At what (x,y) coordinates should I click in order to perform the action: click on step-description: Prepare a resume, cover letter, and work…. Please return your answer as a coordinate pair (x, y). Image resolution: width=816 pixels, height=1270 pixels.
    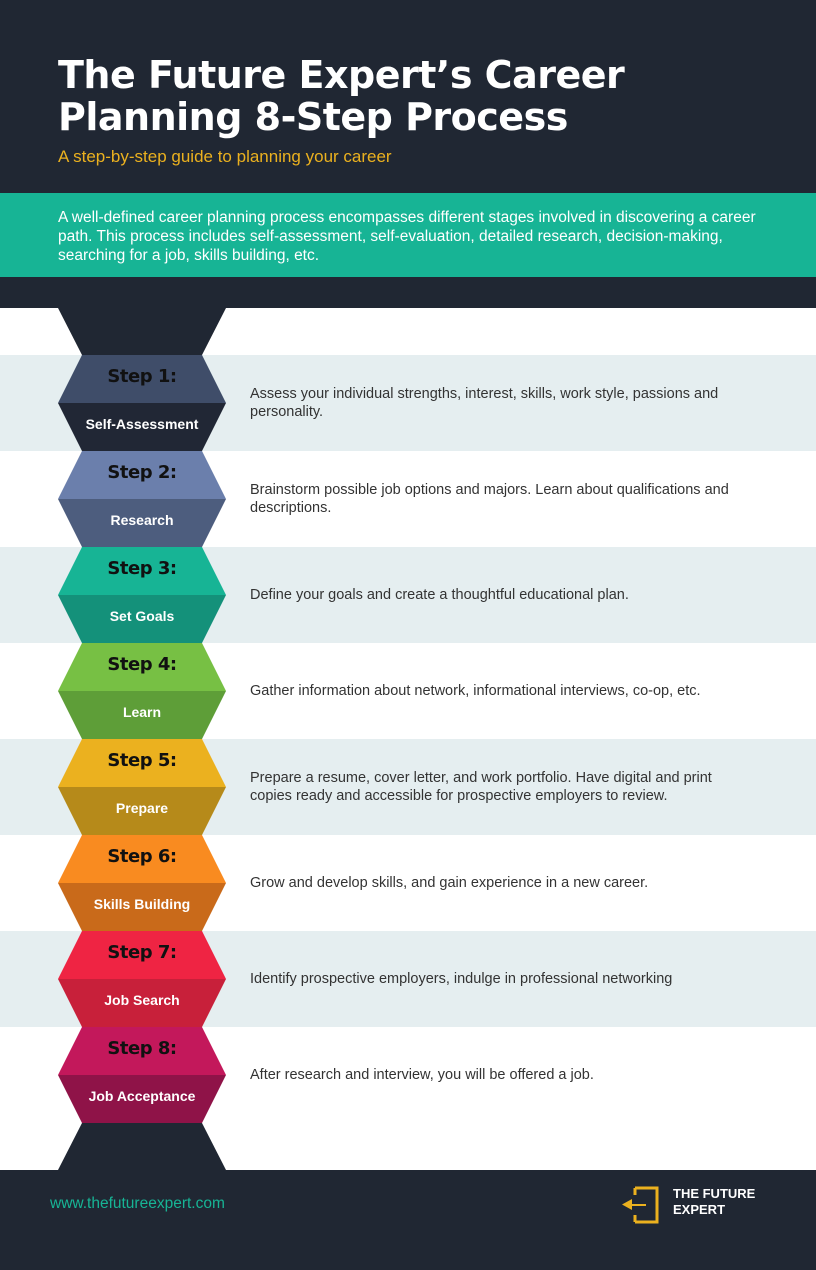
    Looking at the image, I should click on (481, 787).